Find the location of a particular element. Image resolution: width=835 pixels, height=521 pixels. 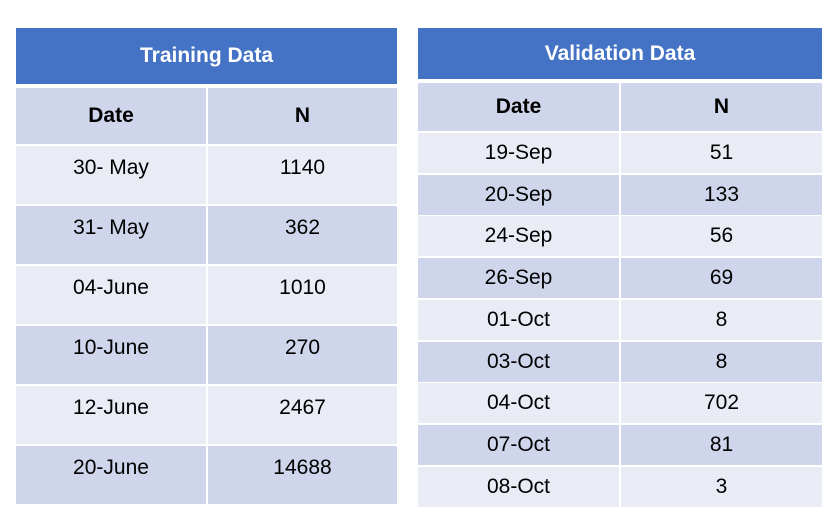

validation-date-cell: 07-Oct is located at coordinates (518, 444).